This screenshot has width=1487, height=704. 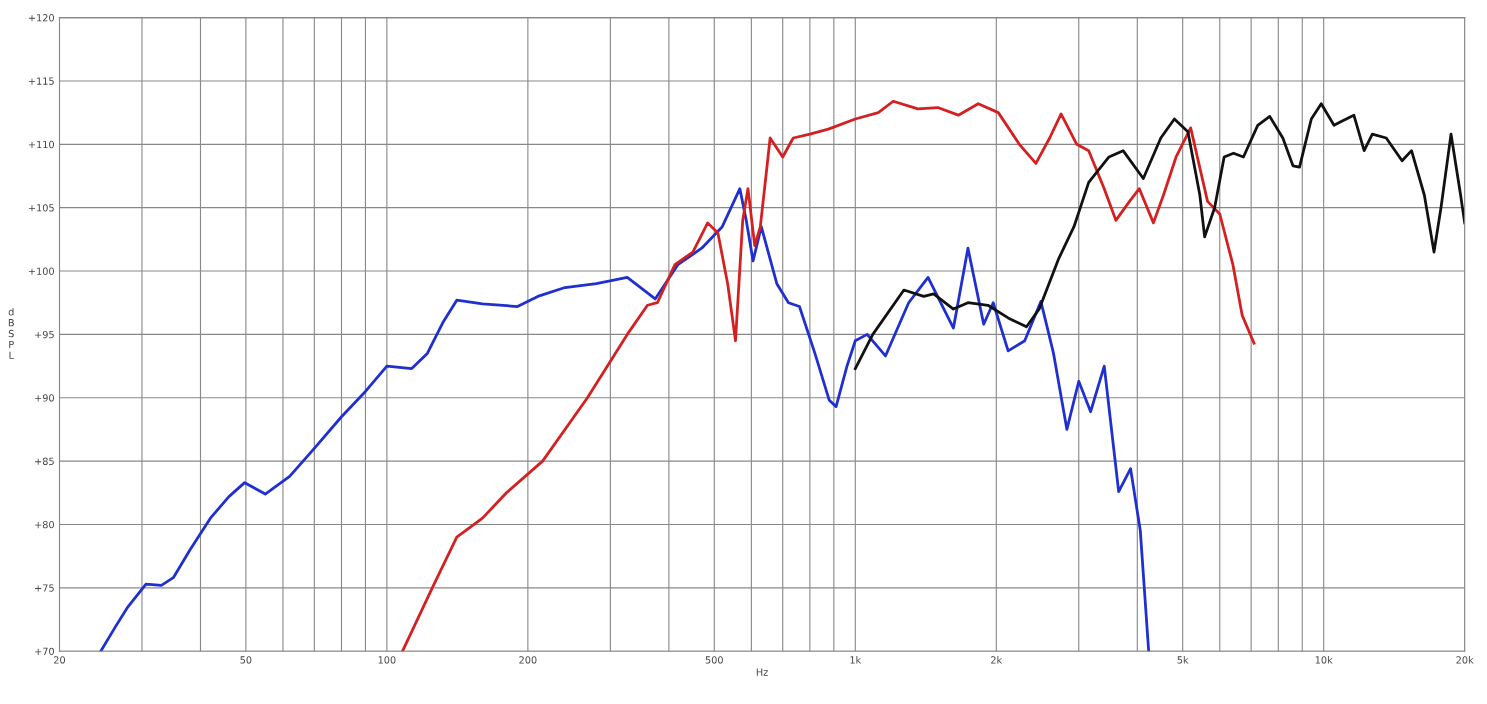 I want to click on x-tick-label: 2k, so click(x=997, y=660).